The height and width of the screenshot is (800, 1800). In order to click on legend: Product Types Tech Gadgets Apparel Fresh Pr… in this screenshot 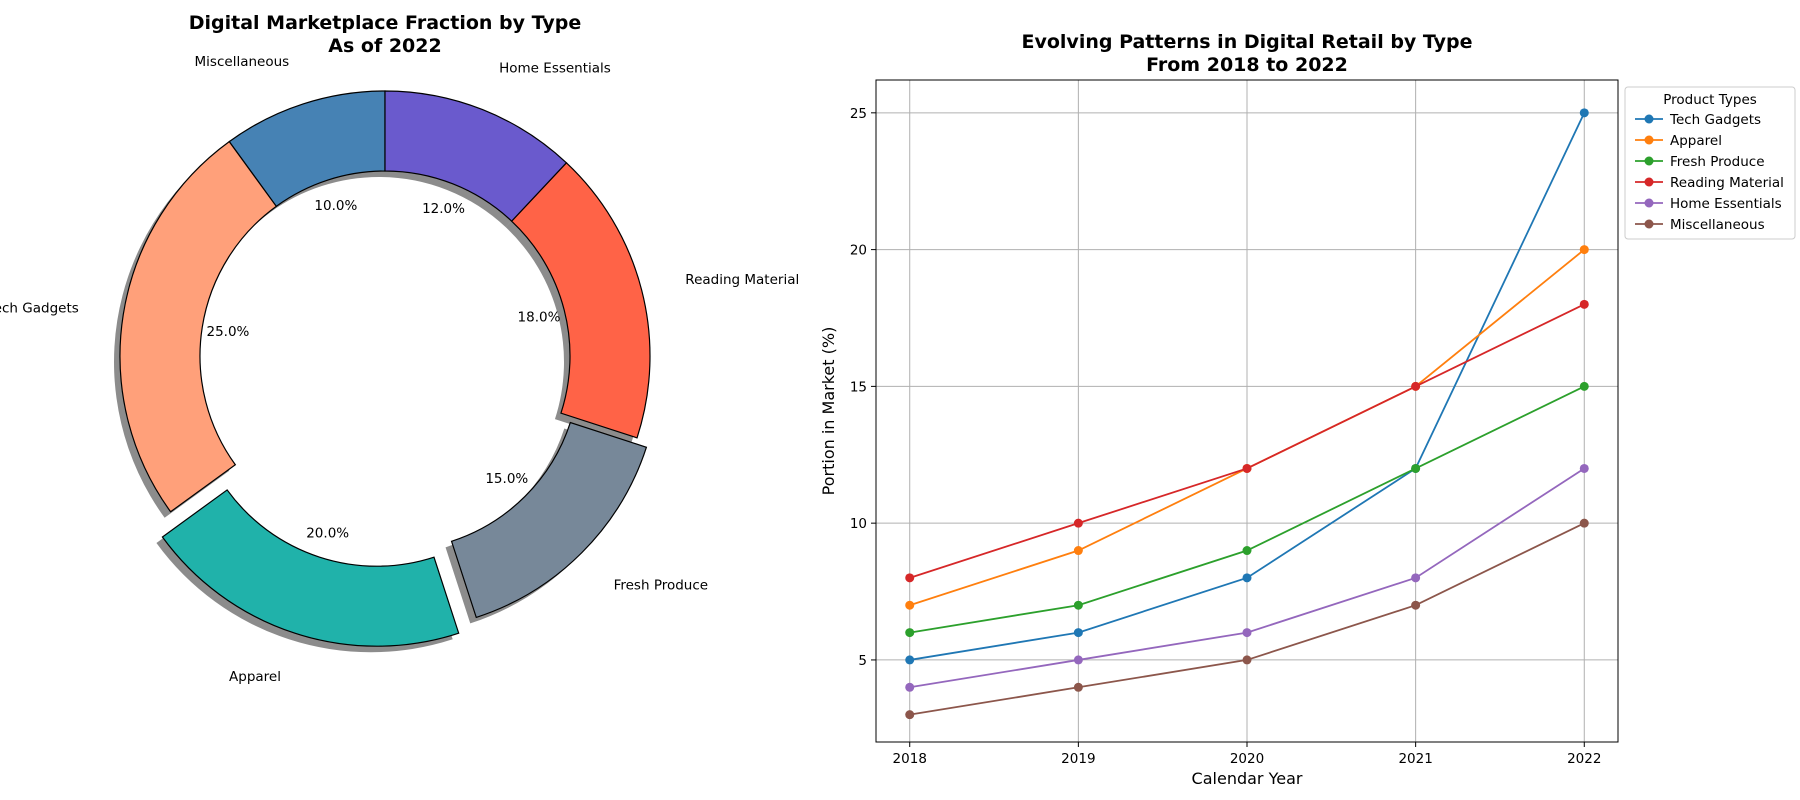, I will do `click(1710, 163)`.